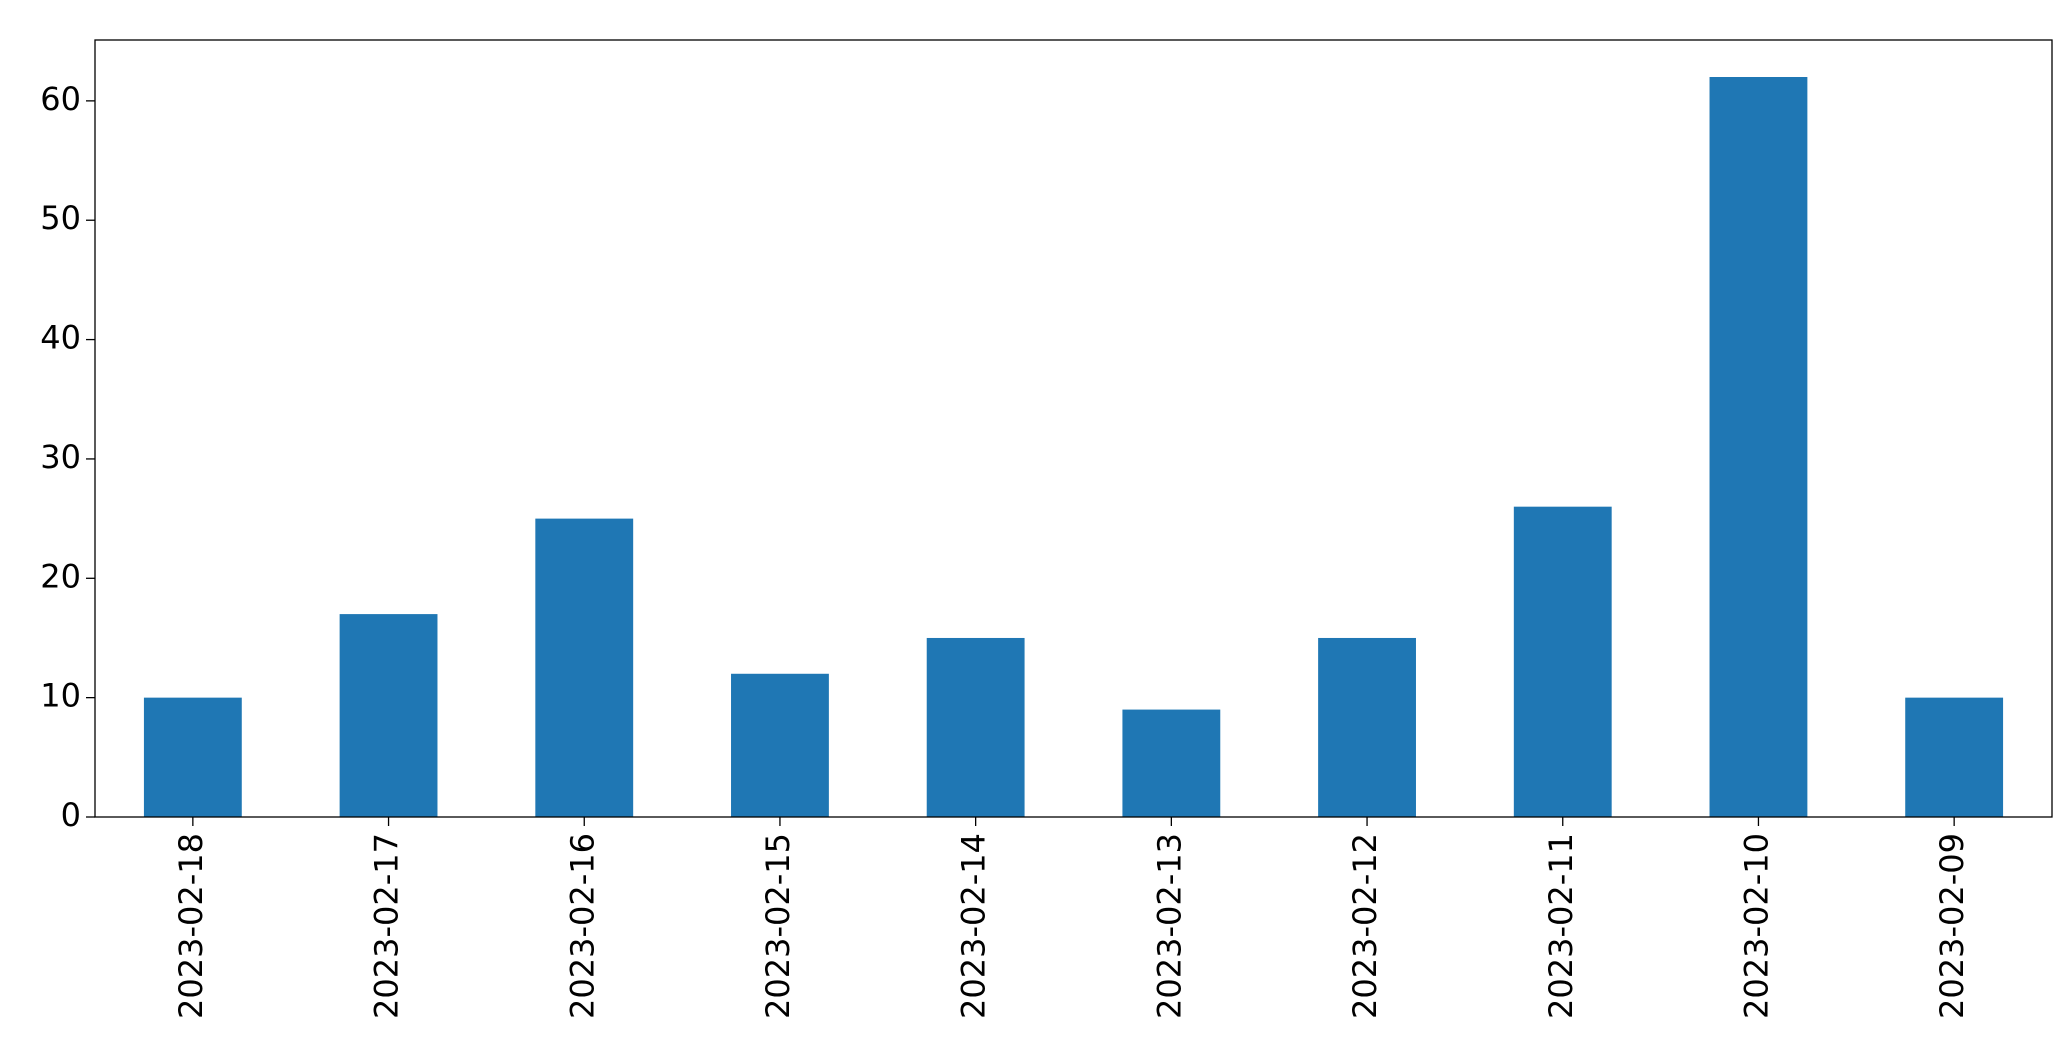 This screenshot has height=1061, width=2071. I want to click on x-tick-label: 2023-02-17, so click(387, 926).